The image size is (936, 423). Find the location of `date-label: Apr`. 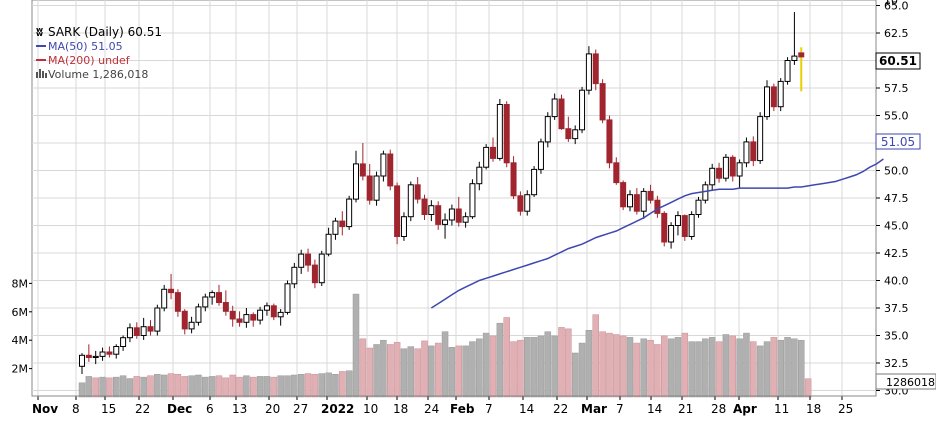

date-label: Apr is located at coordinates (745, 409).